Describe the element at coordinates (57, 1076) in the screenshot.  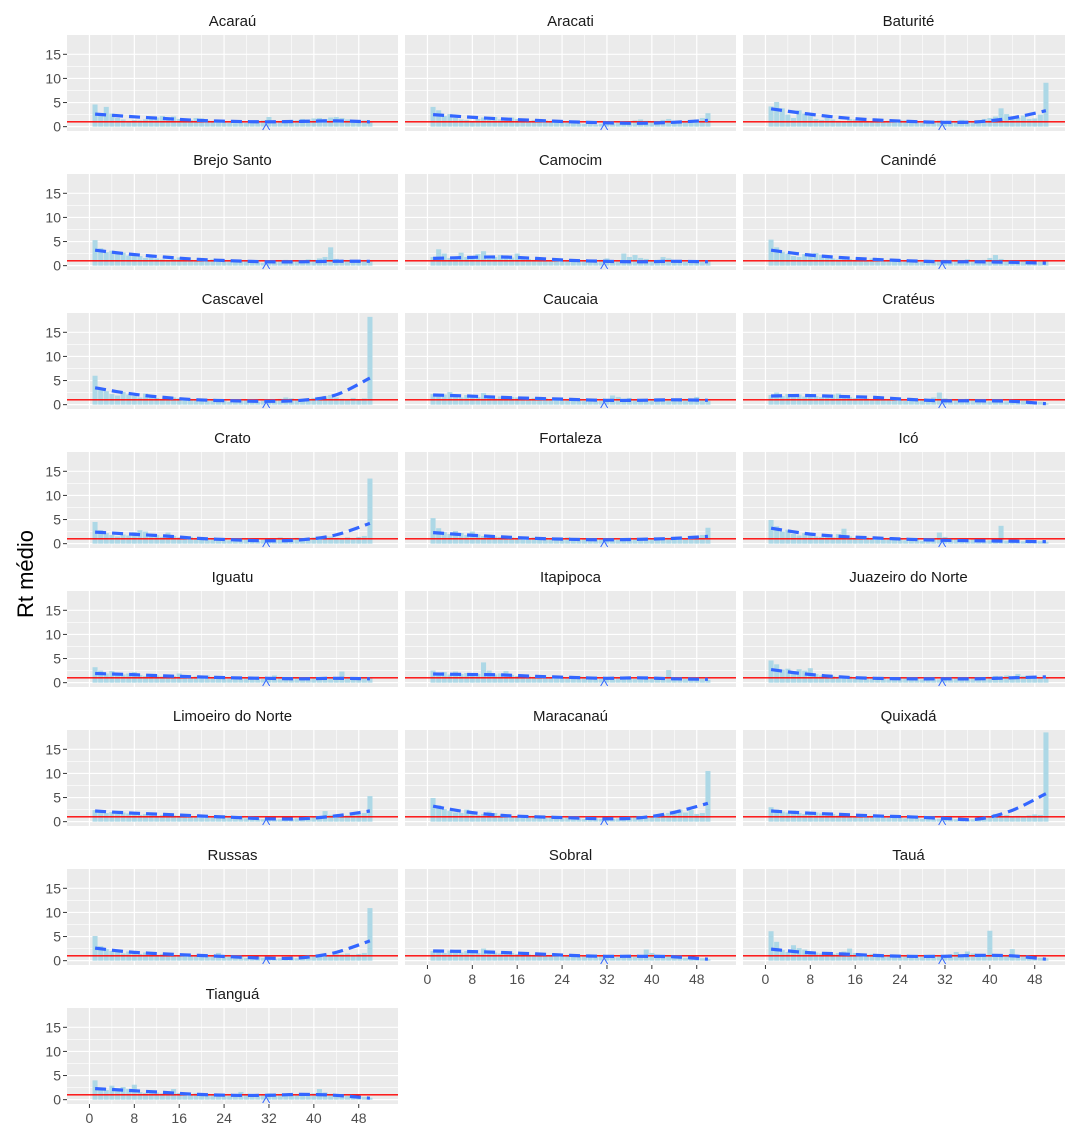
I see `y-tick-label: 5` at that location.